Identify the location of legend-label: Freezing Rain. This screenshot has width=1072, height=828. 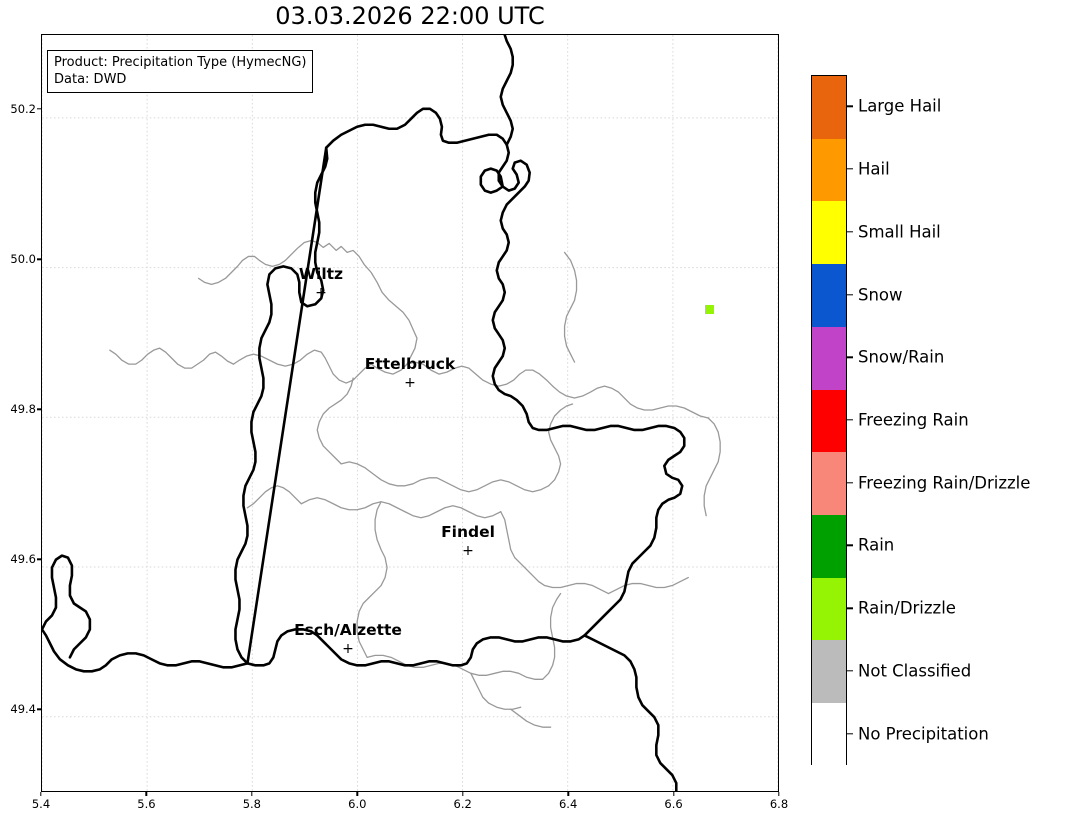
(913, 420).